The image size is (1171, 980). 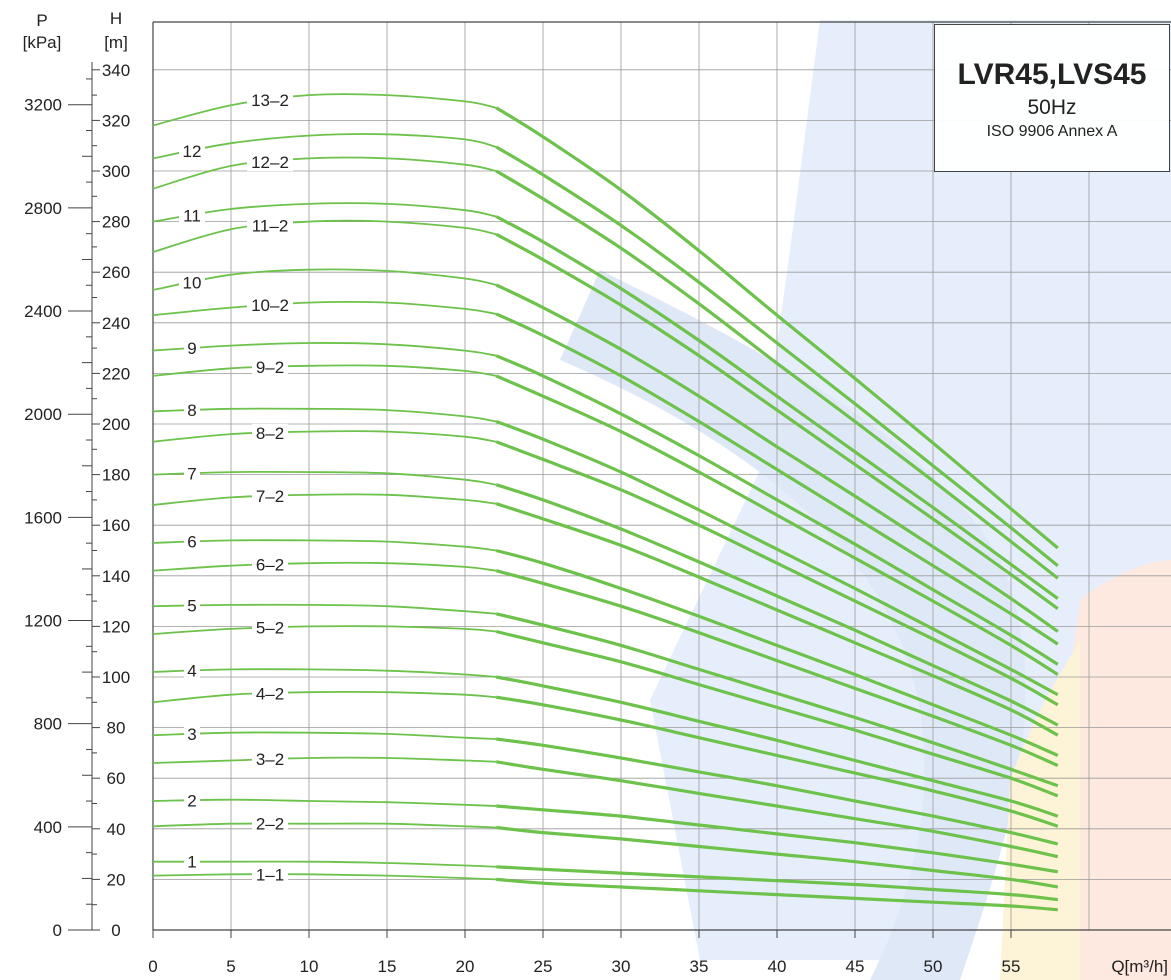 What do you see at coordinates (116, 525) in the screenshot?
I see `h-tick-label: 160` at bounding box center [116, 525].